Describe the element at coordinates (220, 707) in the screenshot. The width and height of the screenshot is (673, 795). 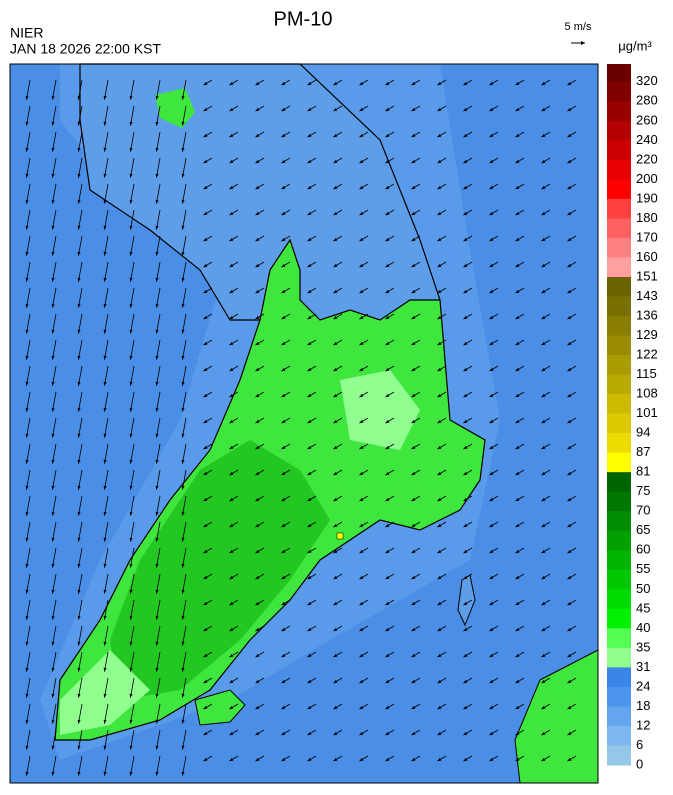
I see `jeju` at that location.